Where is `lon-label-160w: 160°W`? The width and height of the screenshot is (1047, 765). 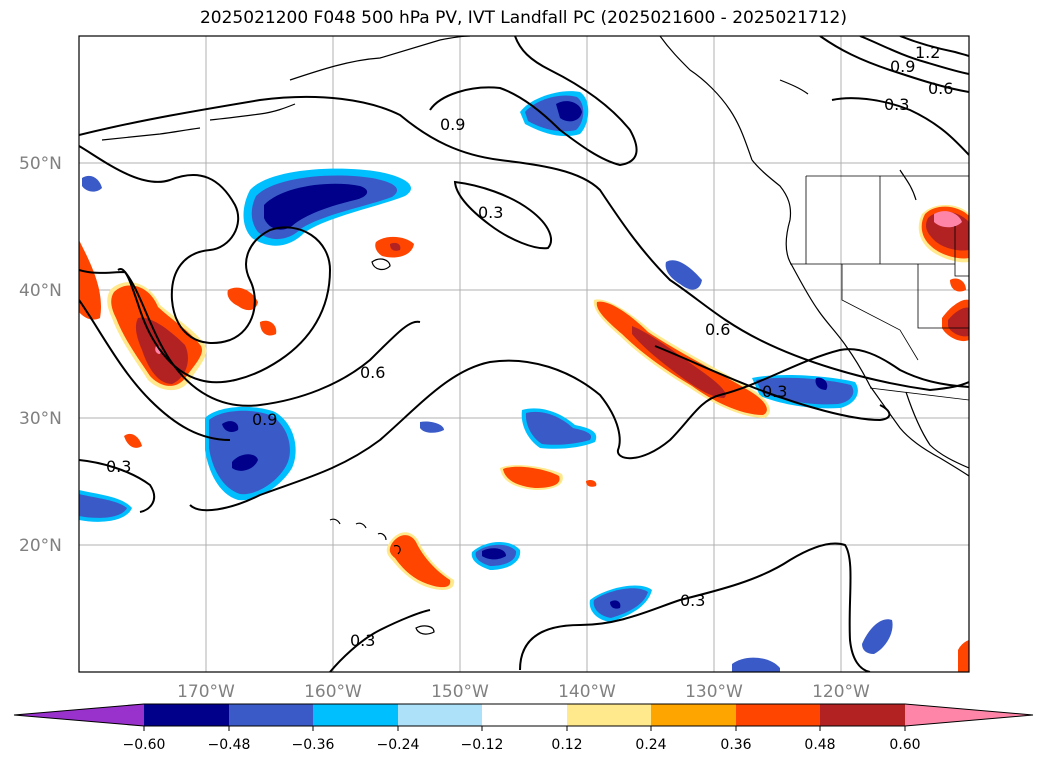 lon-label-160w: 160°W is located at coordinates (333, 692).